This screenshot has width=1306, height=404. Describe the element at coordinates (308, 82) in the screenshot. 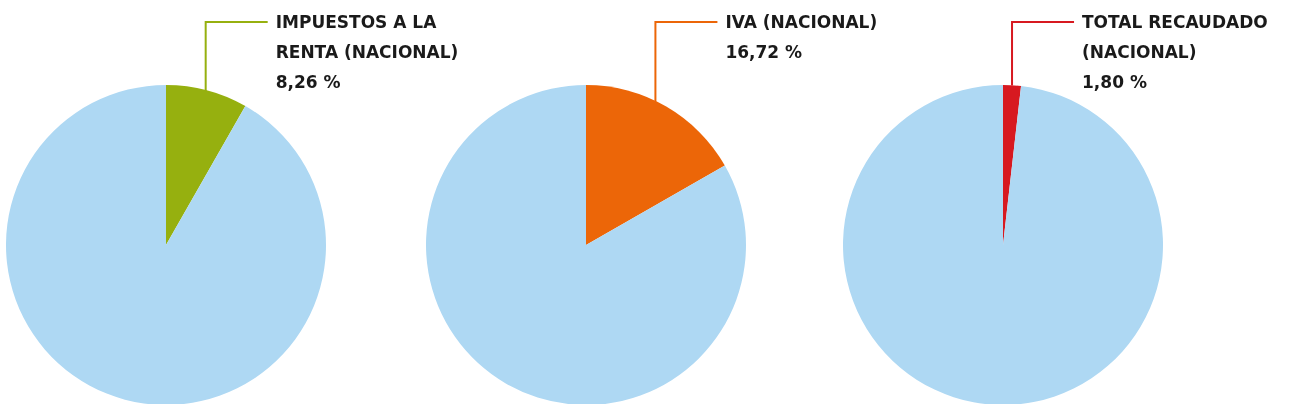

I see `data-label: 8,26 %` at that location.